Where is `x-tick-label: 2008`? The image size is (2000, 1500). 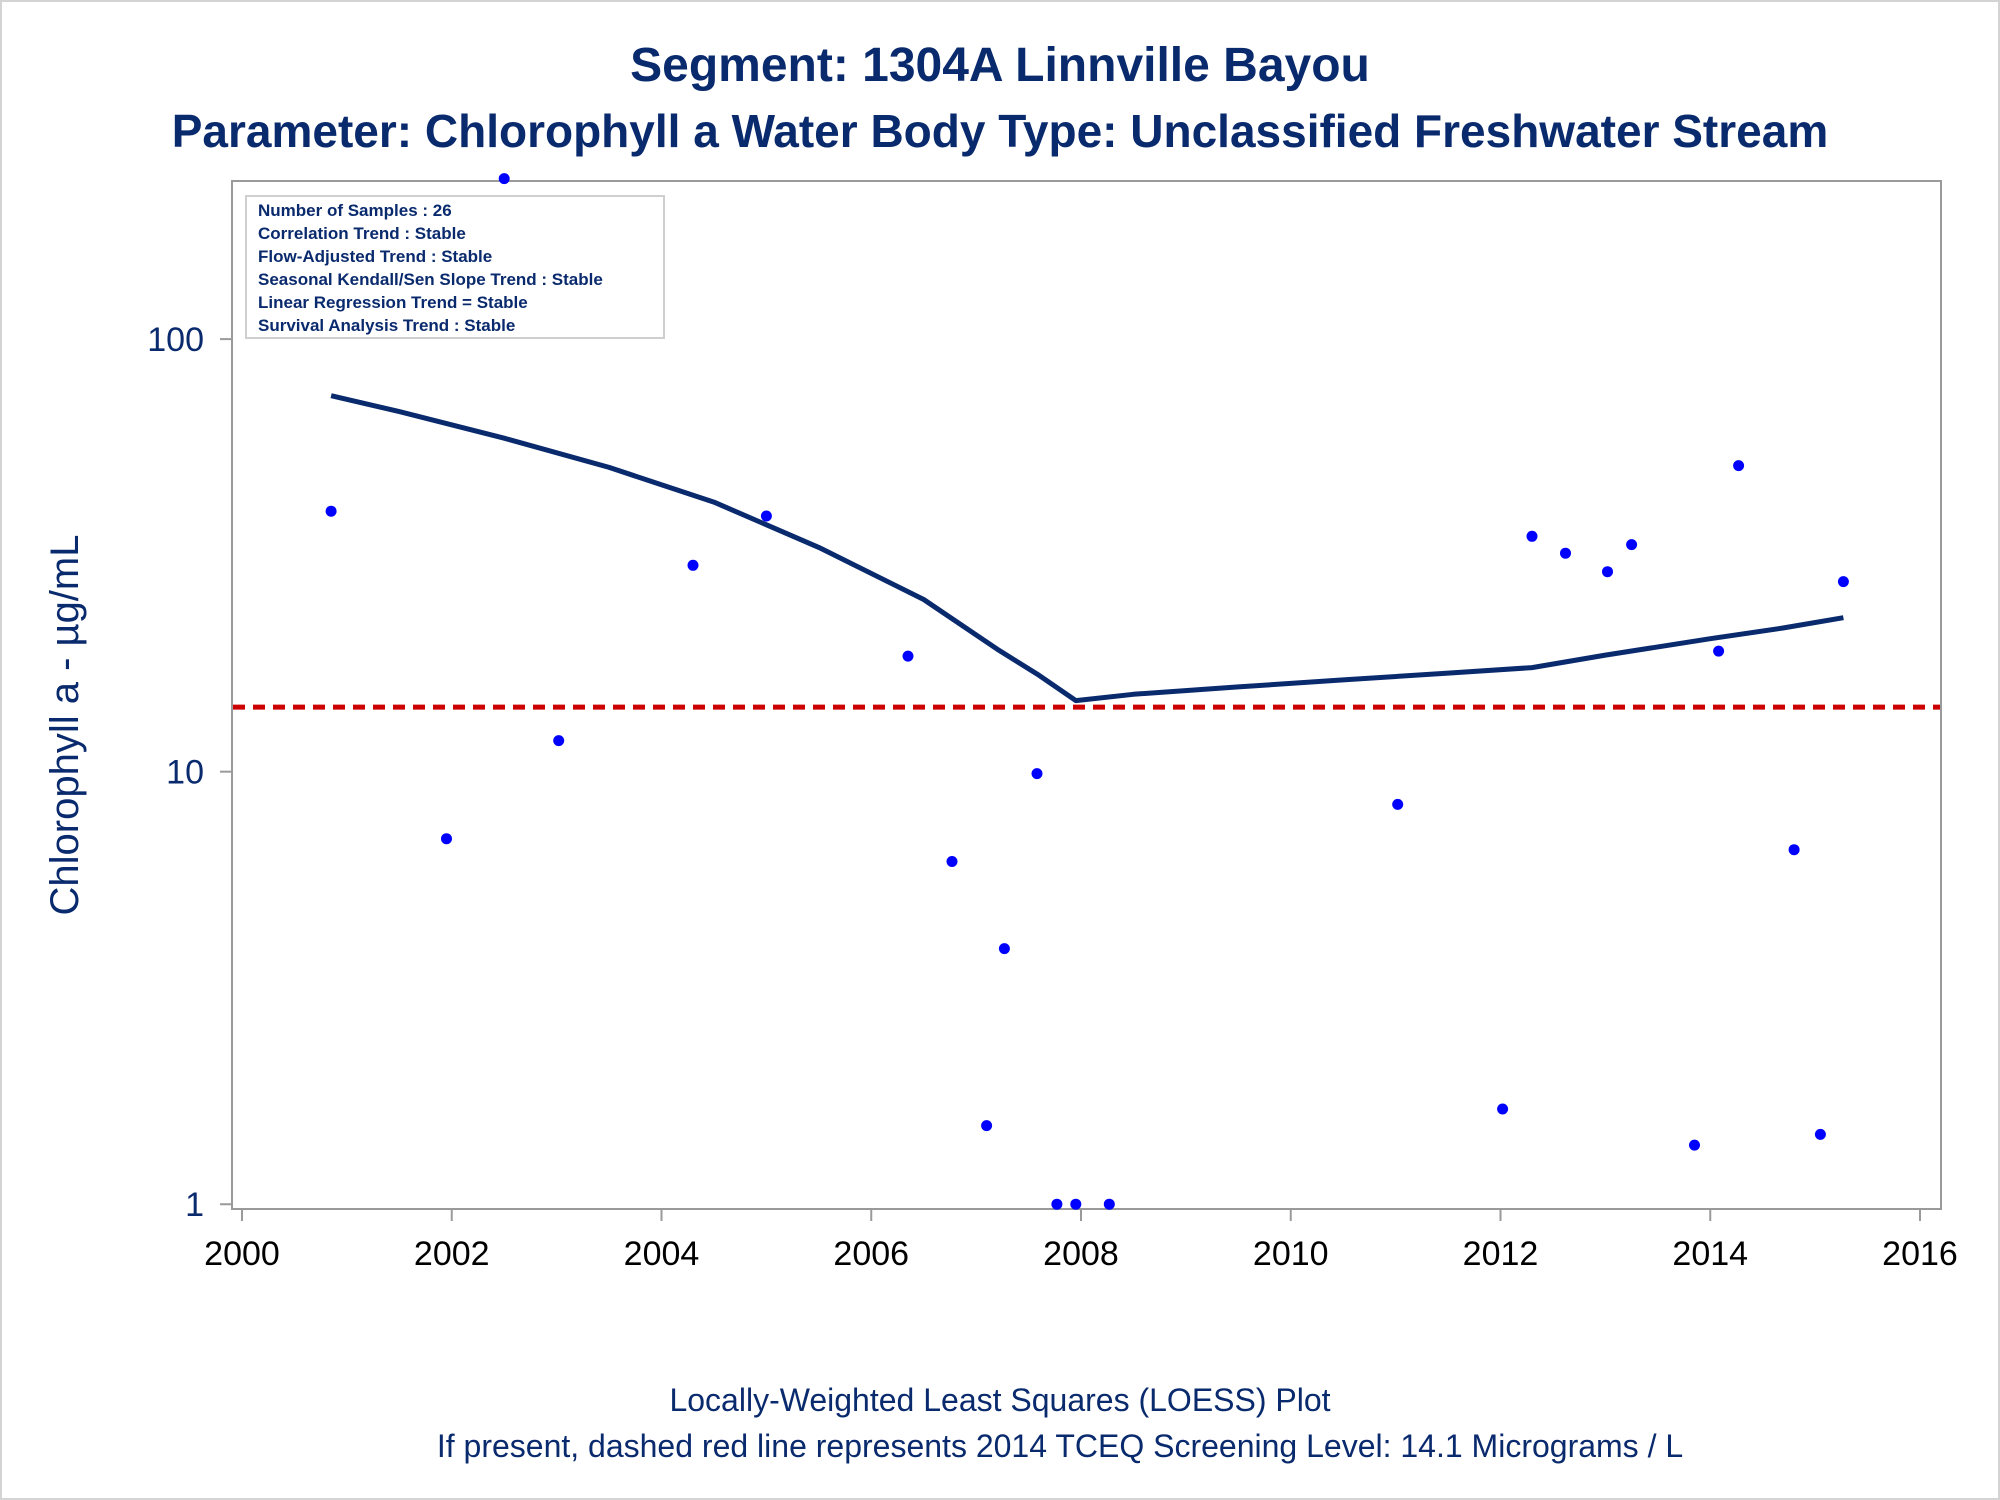
x-tick-label: 2008 is located at coordinates (1081, 1254).